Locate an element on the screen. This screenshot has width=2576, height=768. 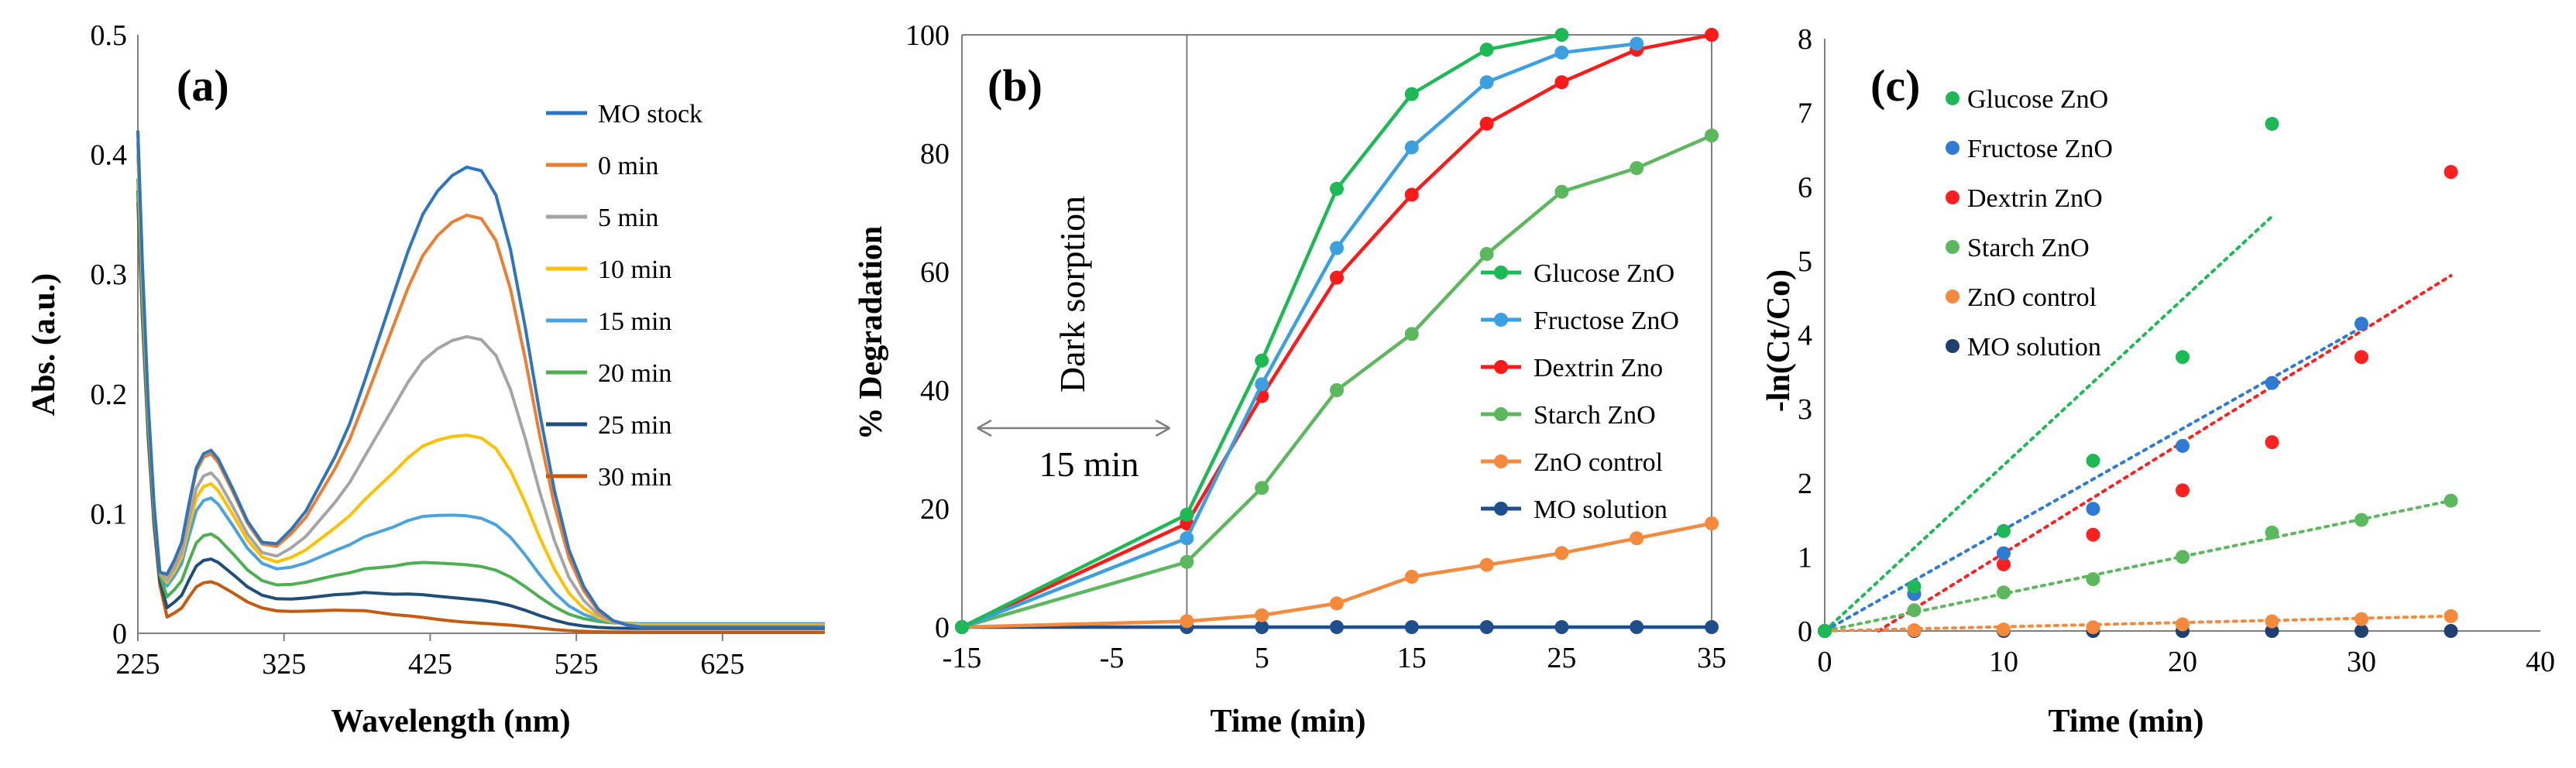
x-tick-label: 525 is located at coordinates (577, 664).